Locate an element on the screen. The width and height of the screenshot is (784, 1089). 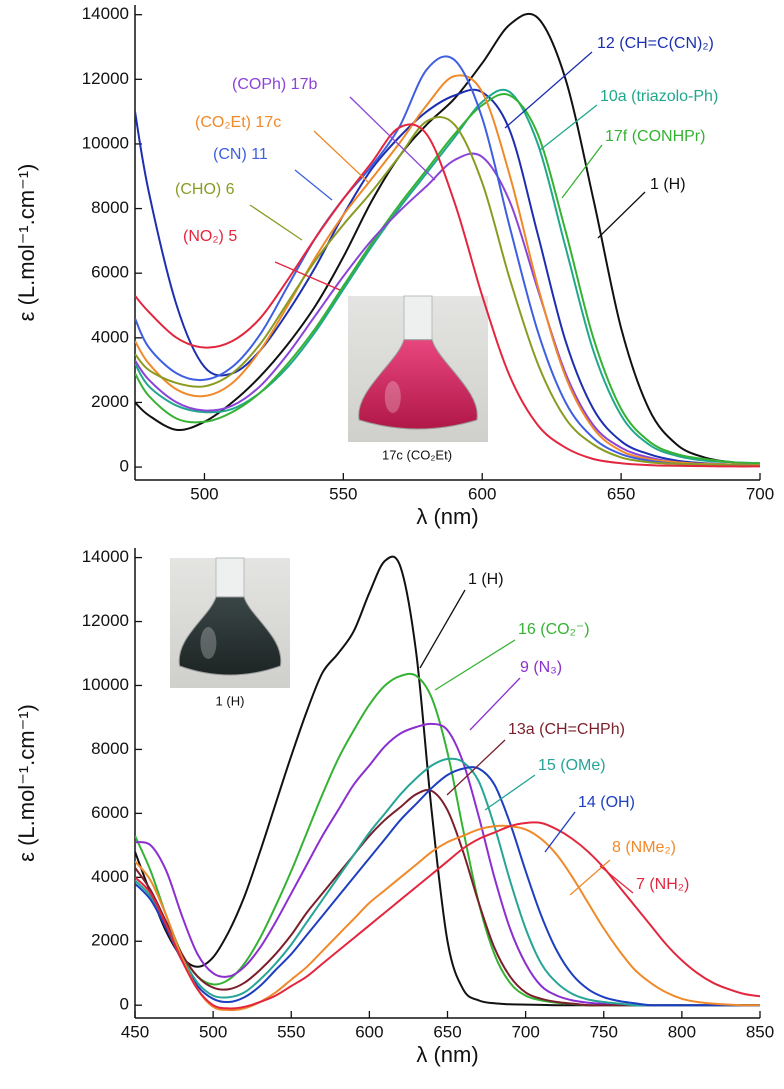
inset-caption: 1 (H) is located at coordinates (230, 700).